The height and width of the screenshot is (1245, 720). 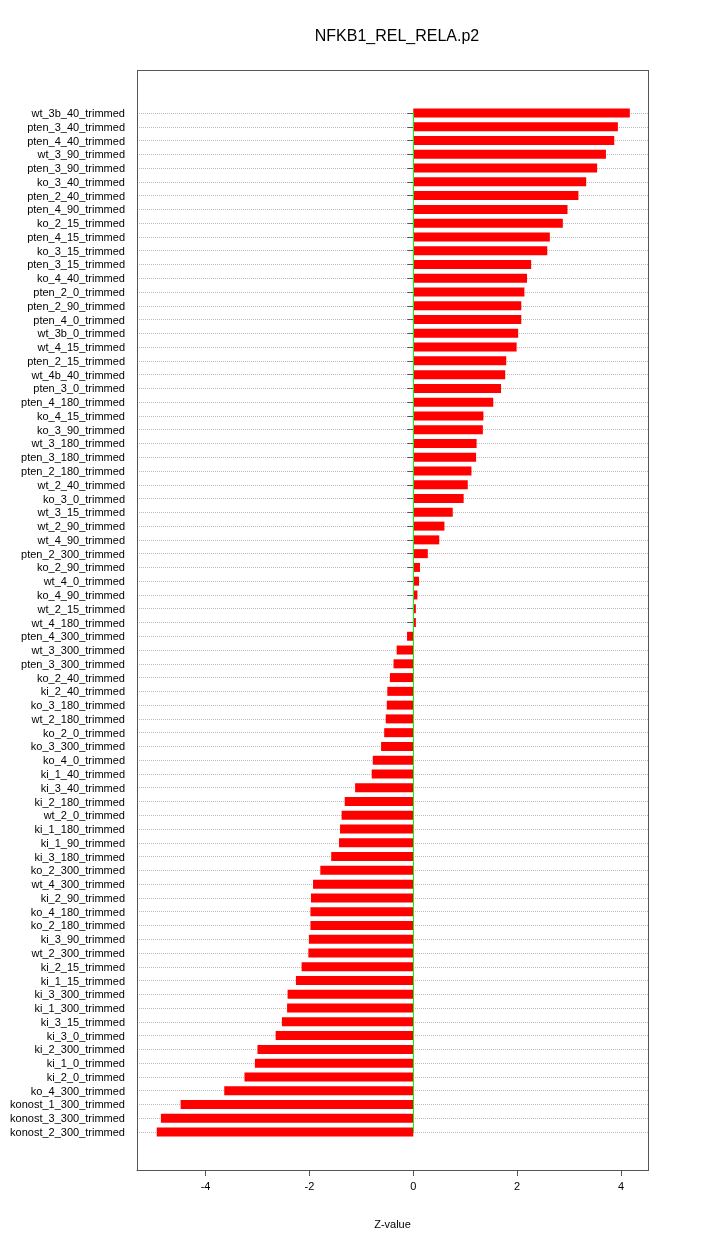 I want to click on y-tick-label: ki_2_90_trimmed, so click(x=82, y=897).